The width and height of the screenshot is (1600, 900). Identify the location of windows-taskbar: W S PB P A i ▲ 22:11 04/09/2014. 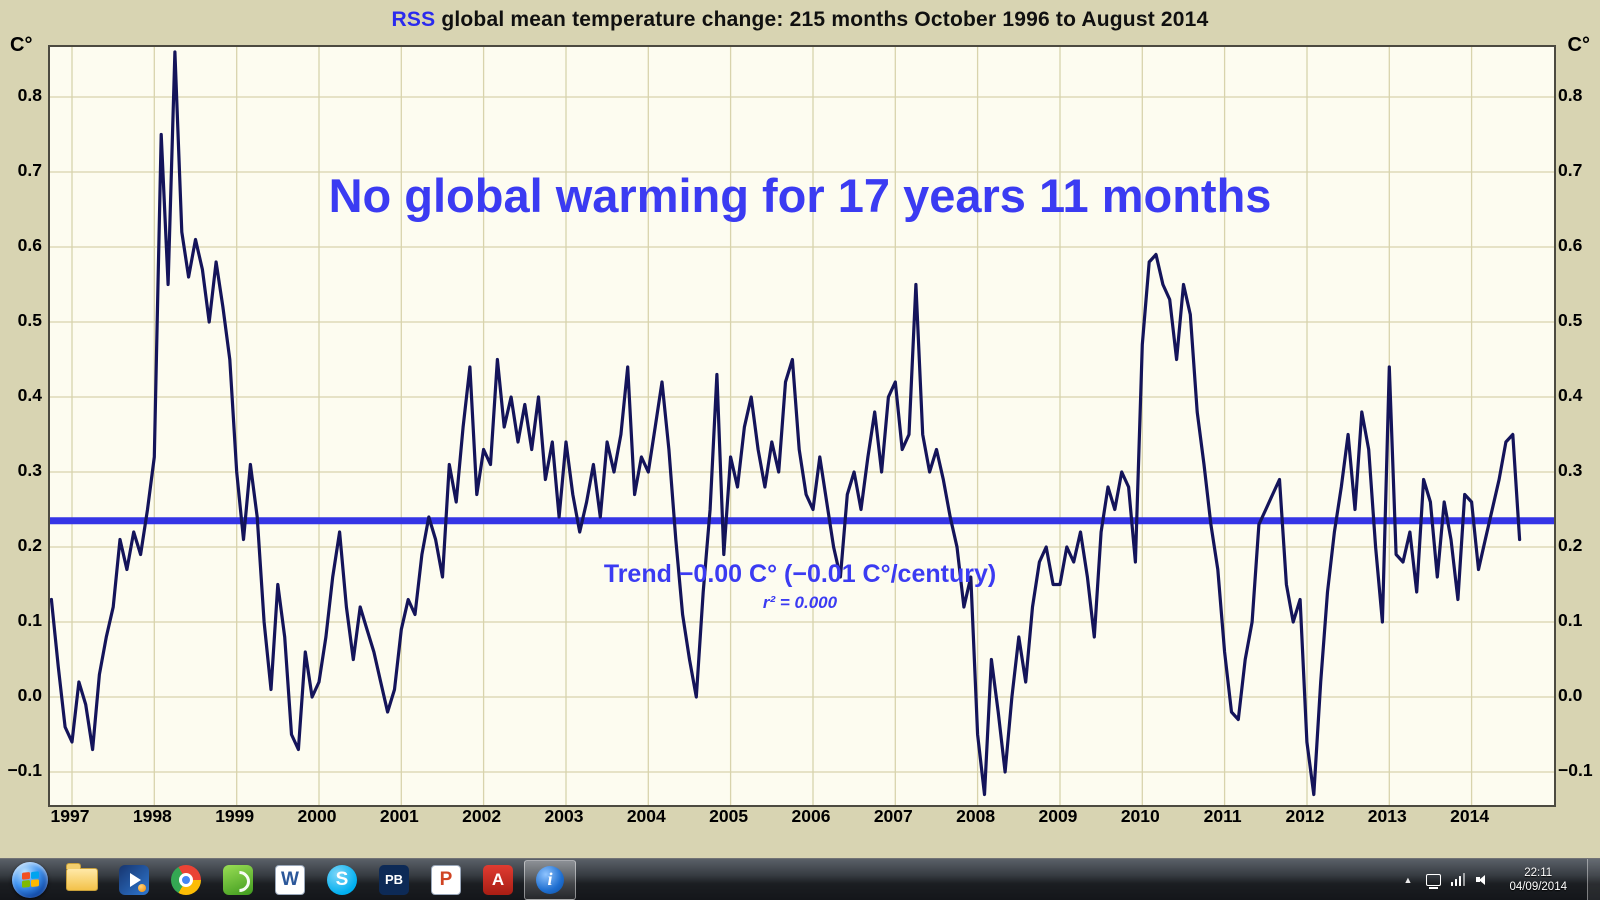
(800, 879).